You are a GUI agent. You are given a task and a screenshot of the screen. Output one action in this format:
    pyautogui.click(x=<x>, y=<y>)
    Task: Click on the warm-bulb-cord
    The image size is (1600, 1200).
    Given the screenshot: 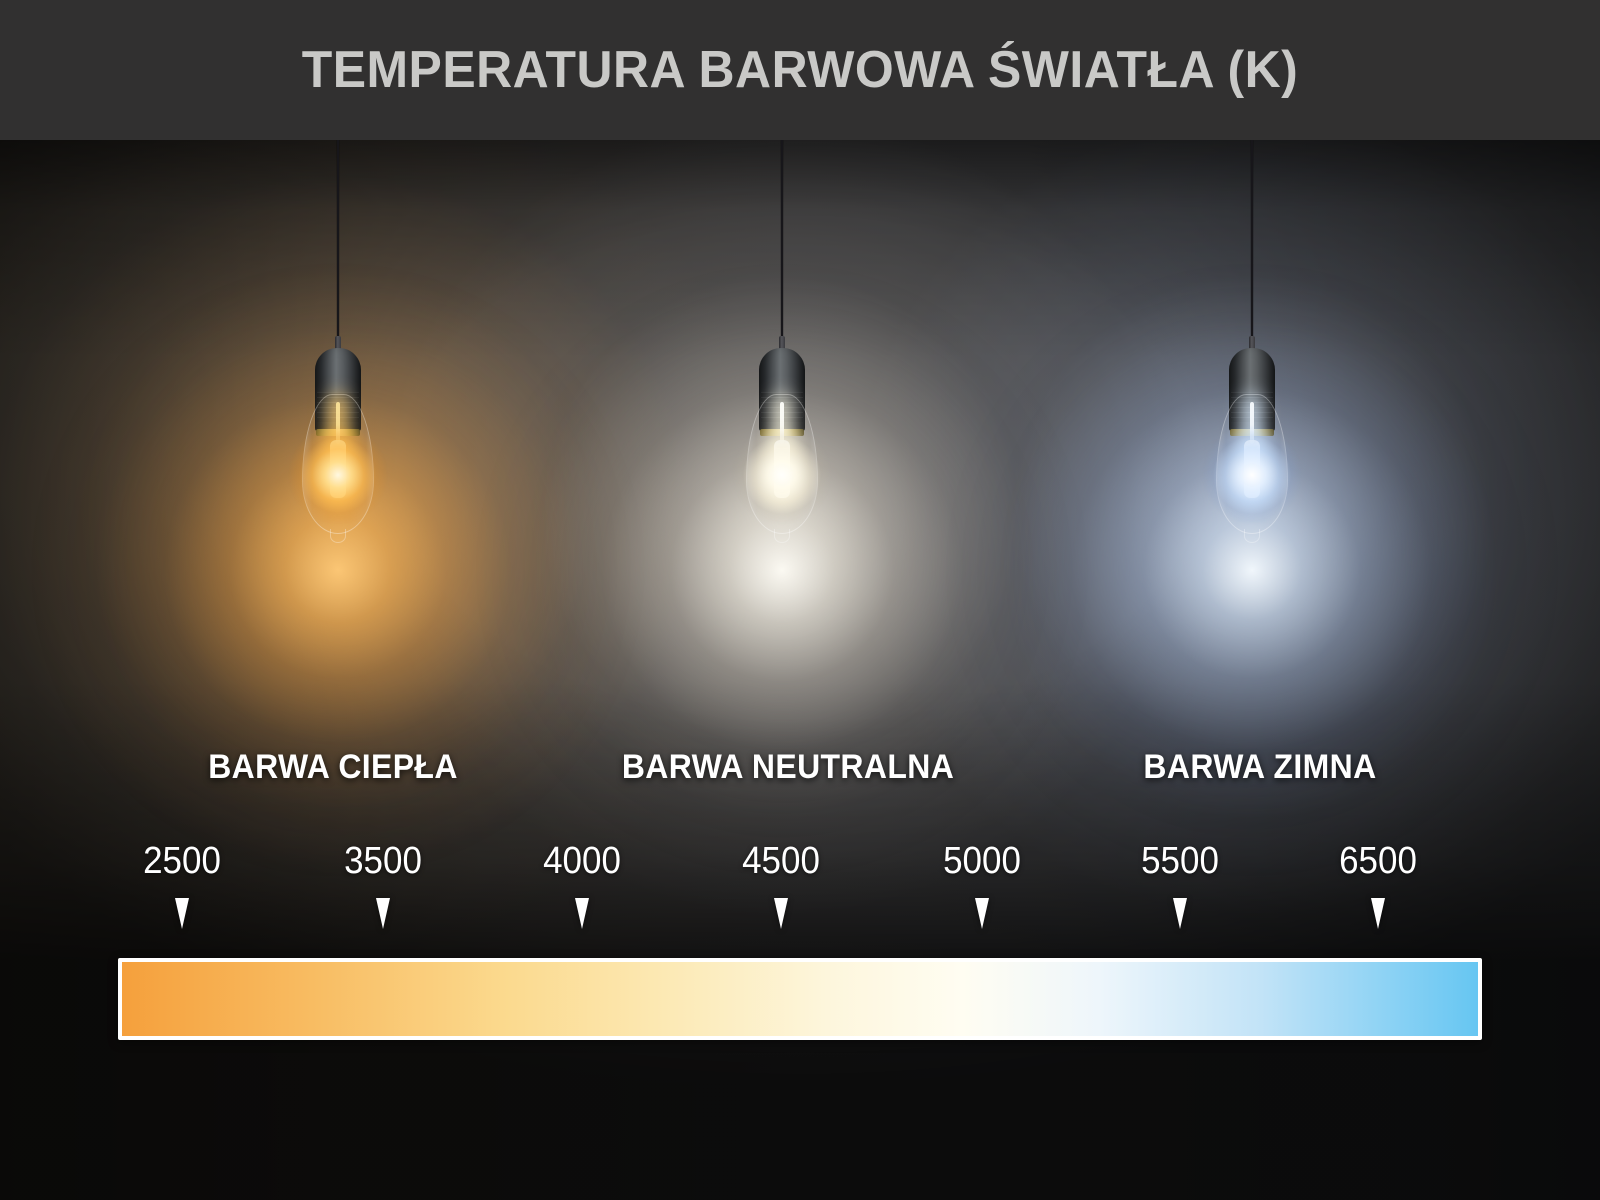 What is the action you would take?
    pyautogui.click(x=338, y=241)
    